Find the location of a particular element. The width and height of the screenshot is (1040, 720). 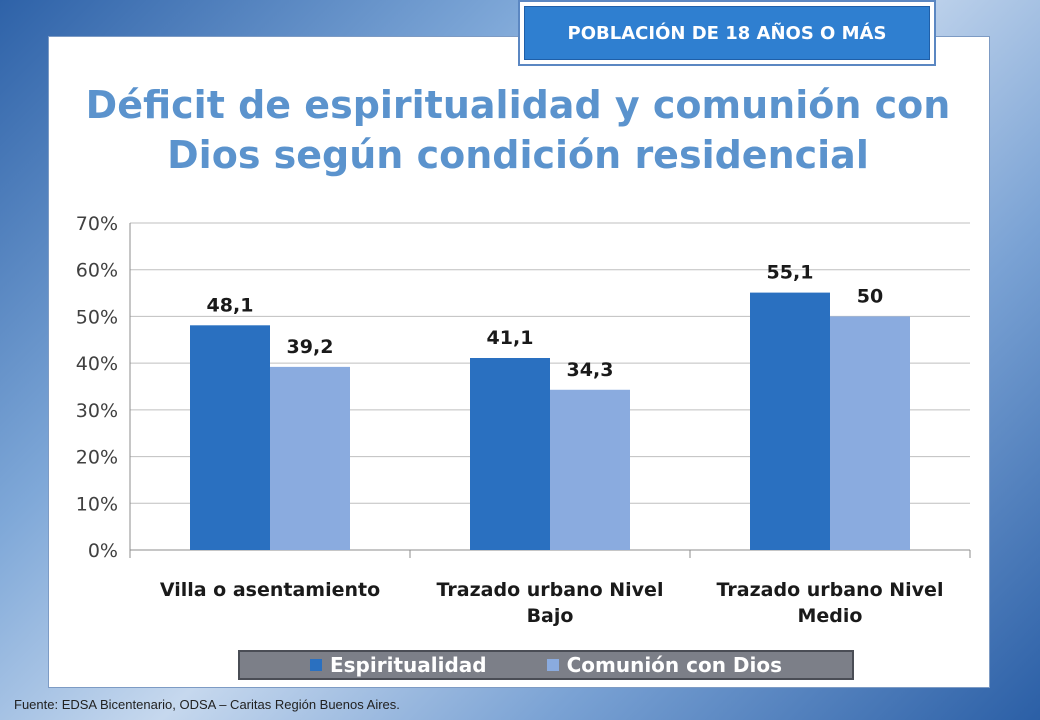

population-badge-label: POBLACIÓN DE 18 AÑOS O MÁS is located at coordinates (727, 33).